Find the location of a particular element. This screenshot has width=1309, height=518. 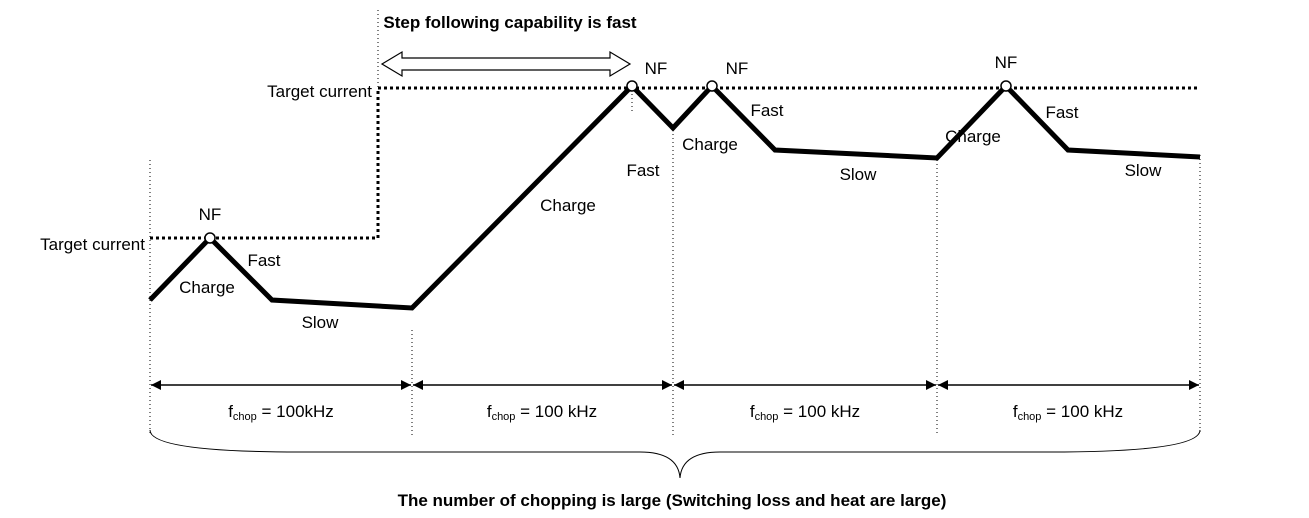

title: Step following capability is fast is located at coordinates (509, 22).